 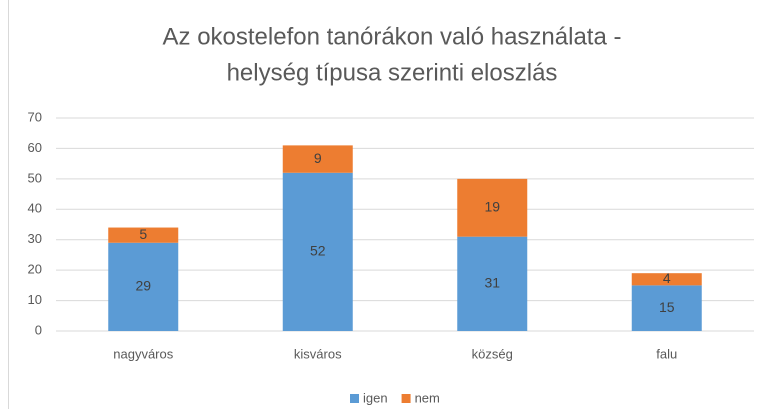 What do you see at coordinates (35, 238) in the screenshot?
I see `y-tick-label: 30` at bounding box center [35, 238].